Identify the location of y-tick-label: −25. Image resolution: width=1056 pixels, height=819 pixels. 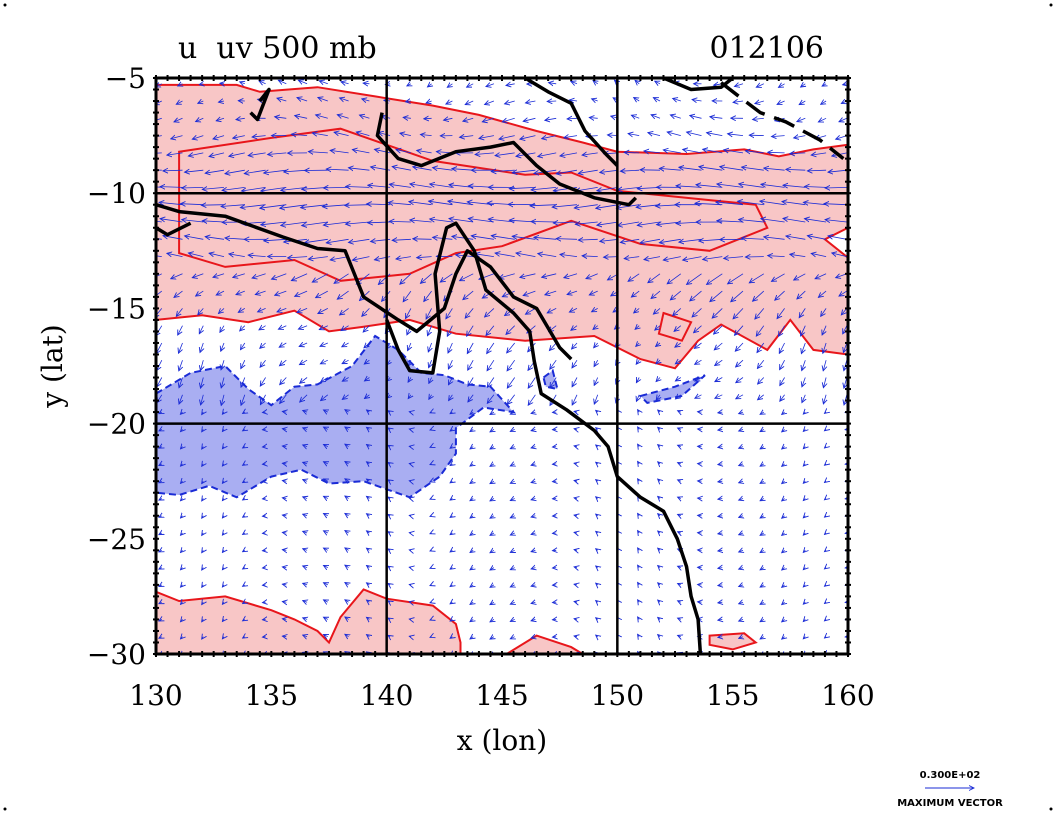
(116, 539).